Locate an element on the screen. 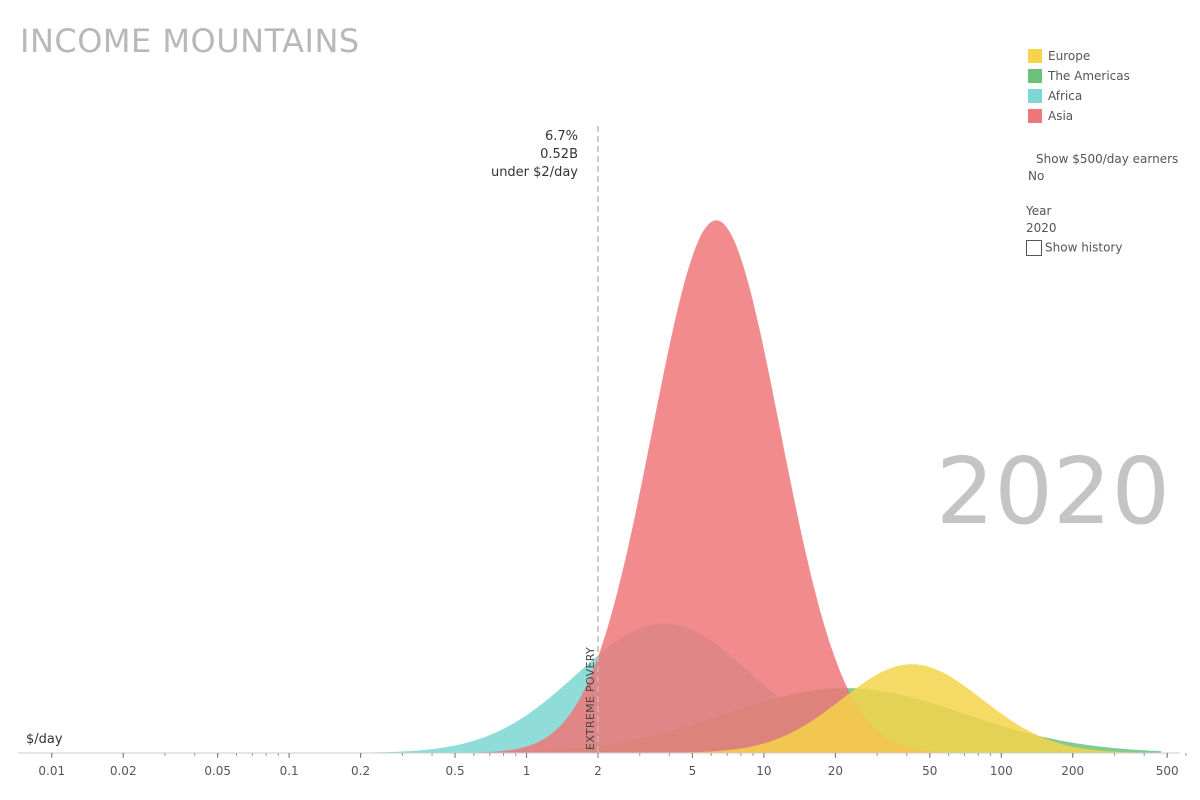 Image resolution: width=1200 pixels, height=800 pixels. chart-title: INCOME MOUNTAINS is located at coordinates (190, 41).